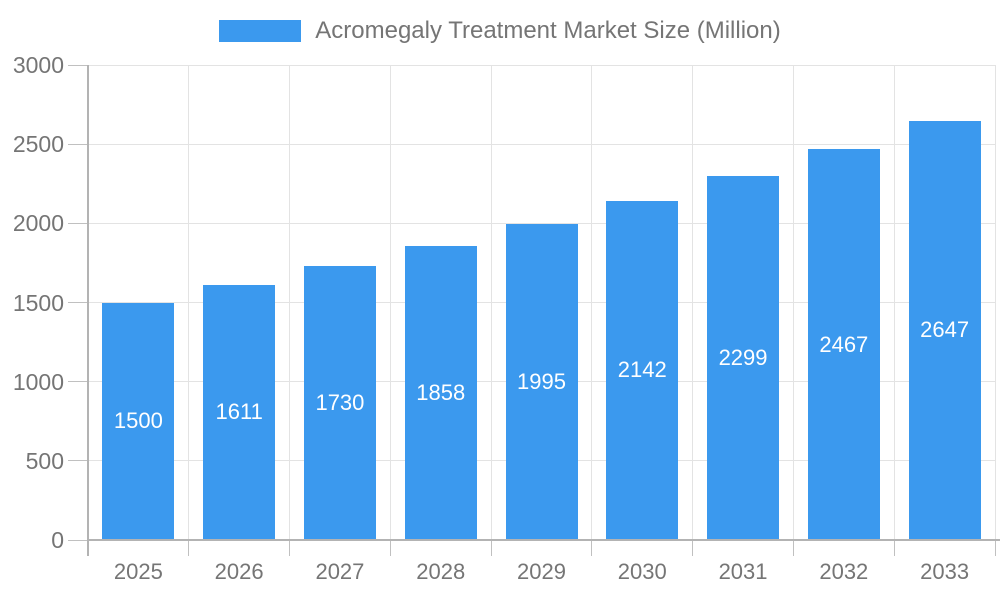  I want to click on x-axis-label: 2033, so click(945, 571).